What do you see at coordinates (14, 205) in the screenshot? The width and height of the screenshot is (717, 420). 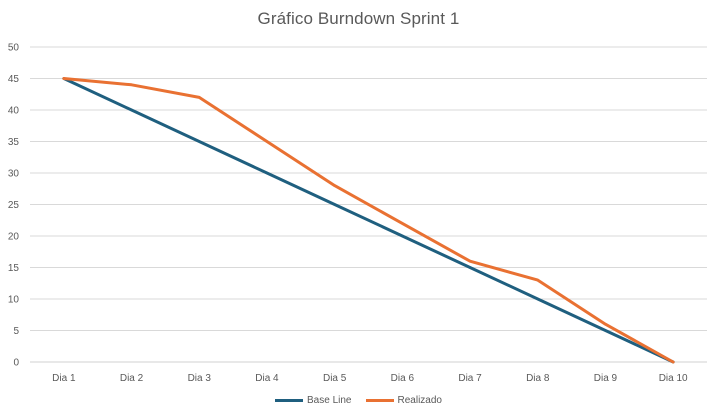 I see `y-tick-label: 25` at bounding box center [14, 205].